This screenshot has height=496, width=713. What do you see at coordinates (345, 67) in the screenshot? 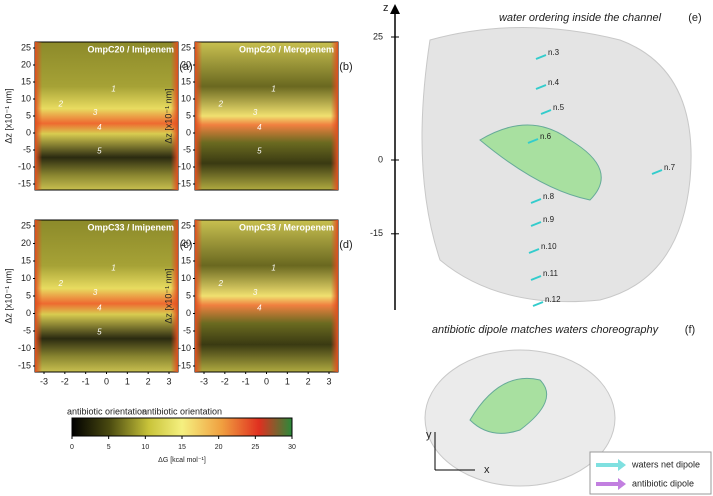
I see `panel-letter: (b)` at bounding box center [345, 67].